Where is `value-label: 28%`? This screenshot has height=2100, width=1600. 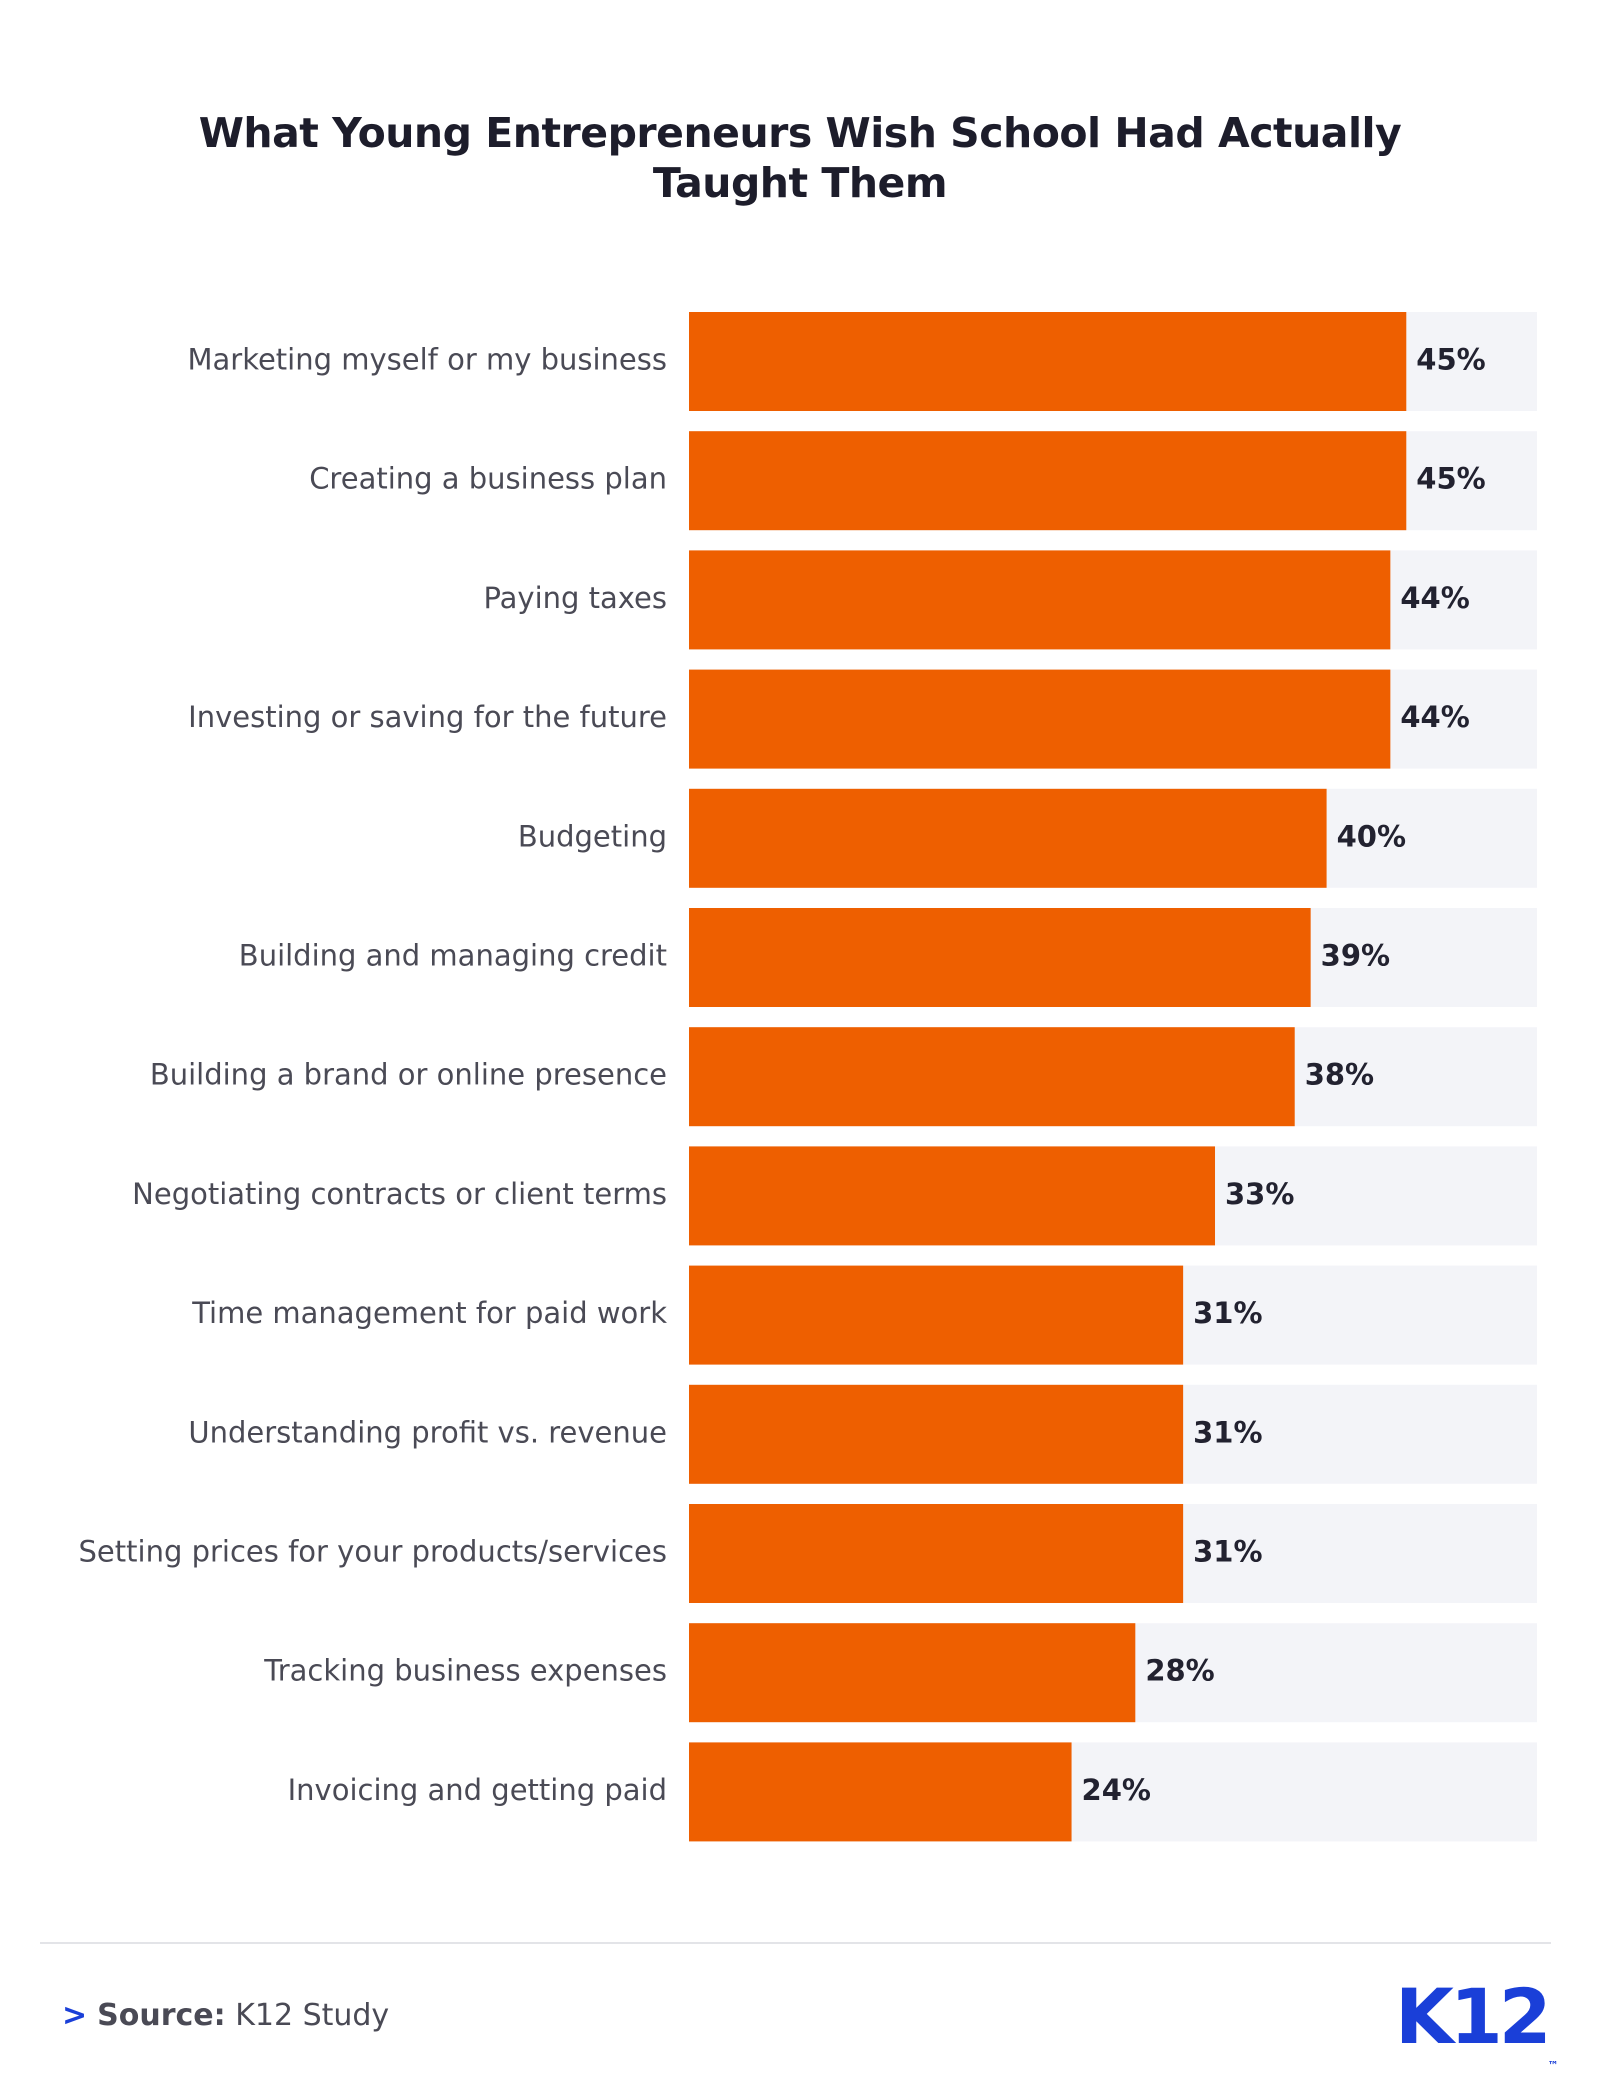 value-label: 28% is located at coordinates (1179, 1671).